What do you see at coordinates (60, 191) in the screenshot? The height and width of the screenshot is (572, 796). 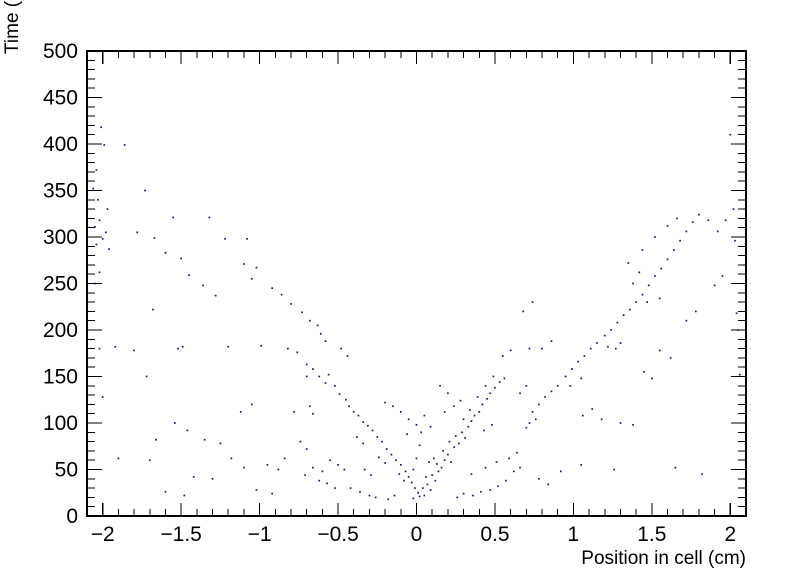 I see `y-tick-label: 350` at bounding box center [60, 191].